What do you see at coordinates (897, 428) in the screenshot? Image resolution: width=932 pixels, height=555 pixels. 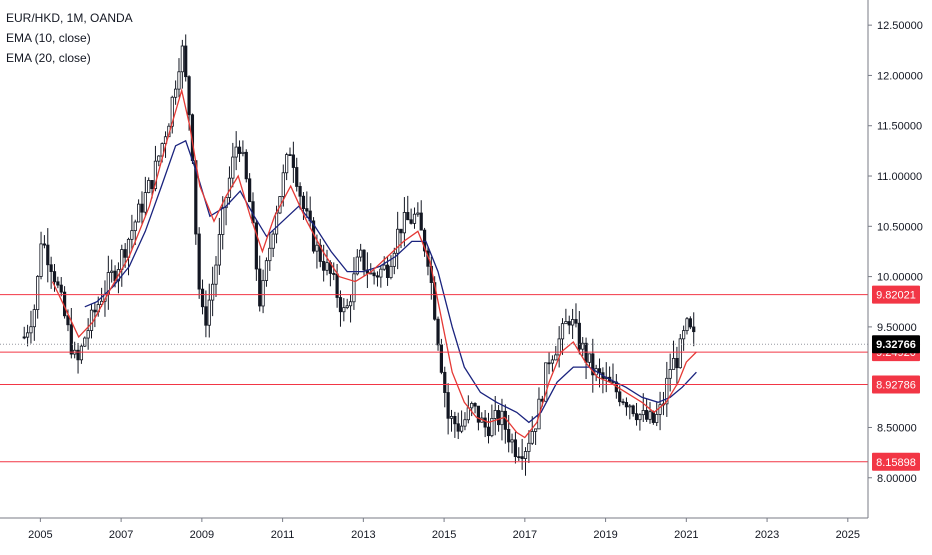 I see `y-tick-label: 8.50000` at bounding box center [897, 428].